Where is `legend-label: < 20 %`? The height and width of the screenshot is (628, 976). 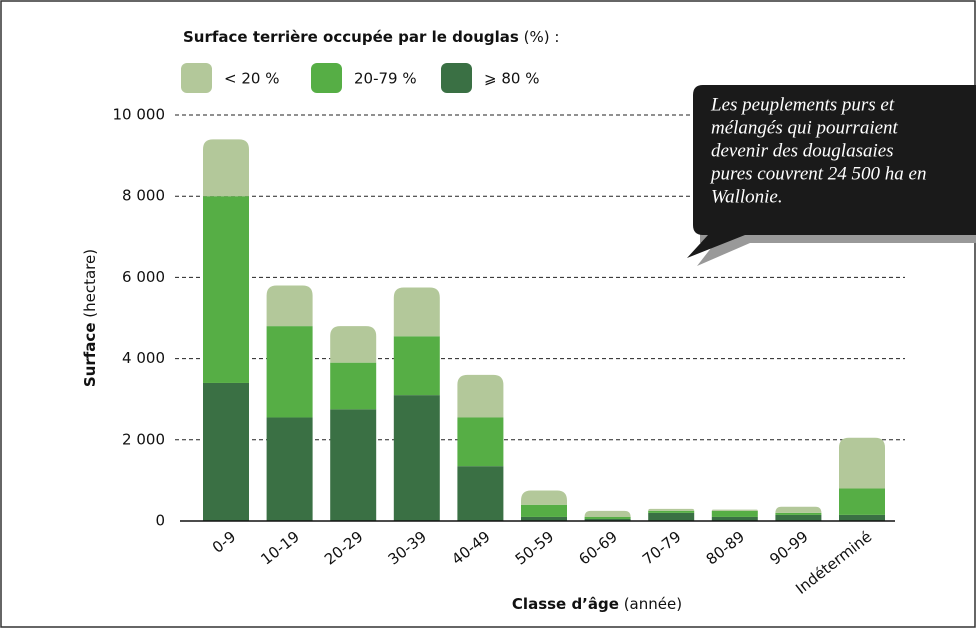
legend-label: < 20 % is located at coordinates (251, 79).